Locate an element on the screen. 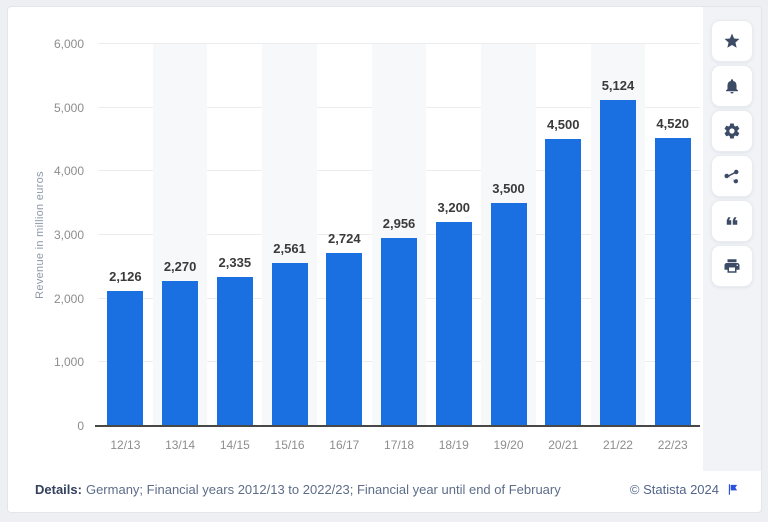 The height and width of the screenshot is (522, 768). bar-value-label: 2,956 is located at coordinates (399, 223).